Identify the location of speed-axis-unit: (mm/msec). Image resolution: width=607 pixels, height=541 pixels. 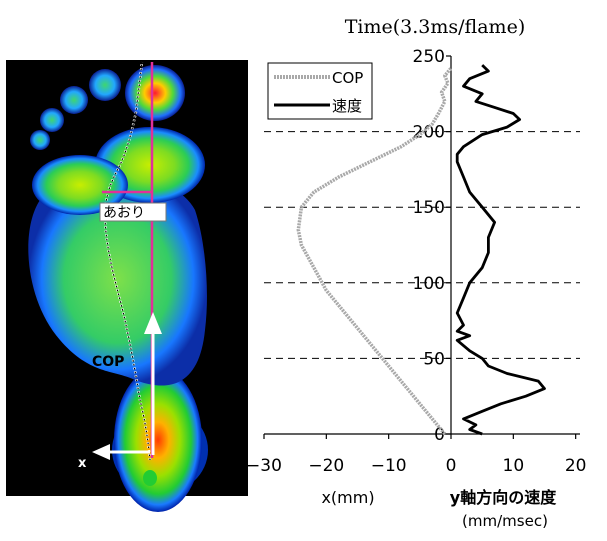
(505, 521).